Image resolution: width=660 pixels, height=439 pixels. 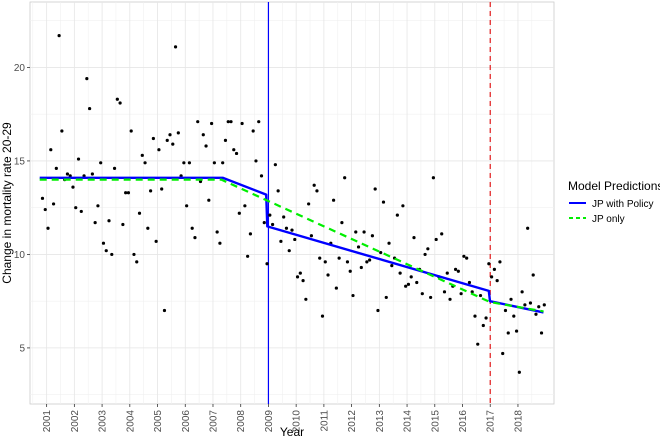 I want to click on y-axis-ticks: 5 10 15 20, so click(x=22, y=208).